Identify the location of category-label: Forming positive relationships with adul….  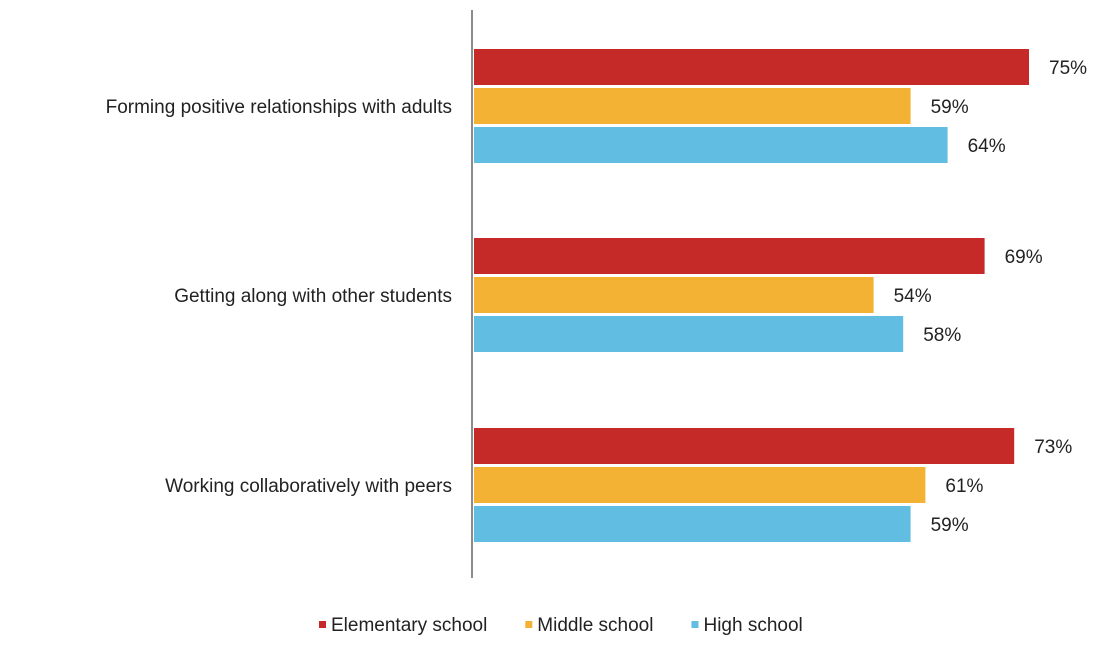
(279, 107).